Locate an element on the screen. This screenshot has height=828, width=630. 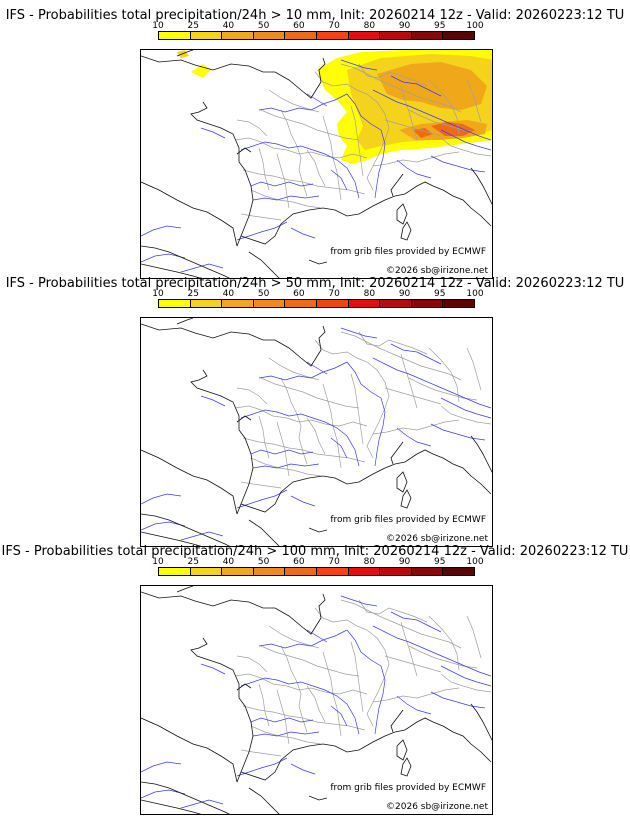
colorbar-tick-label: 60 is located at coordinates (299, 294).